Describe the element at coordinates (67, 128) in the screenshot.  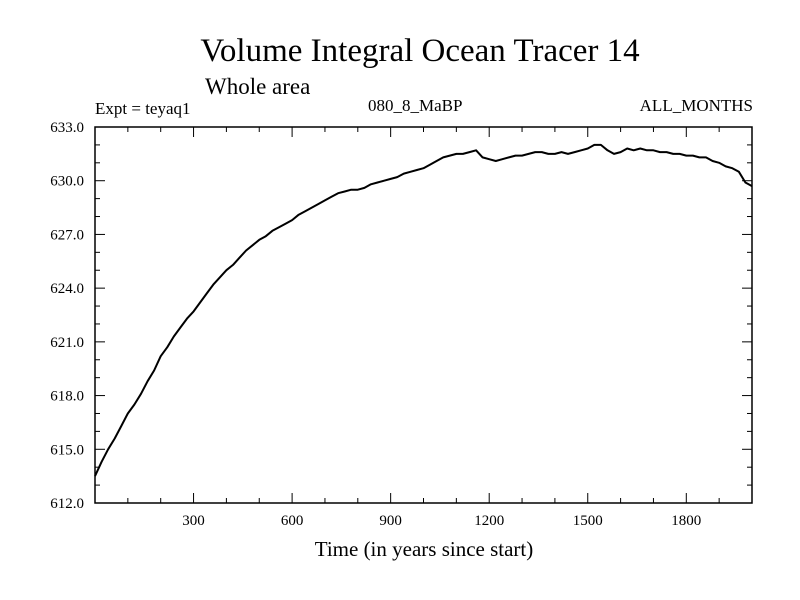
I see `y-tick-label: 633.0` at that location.